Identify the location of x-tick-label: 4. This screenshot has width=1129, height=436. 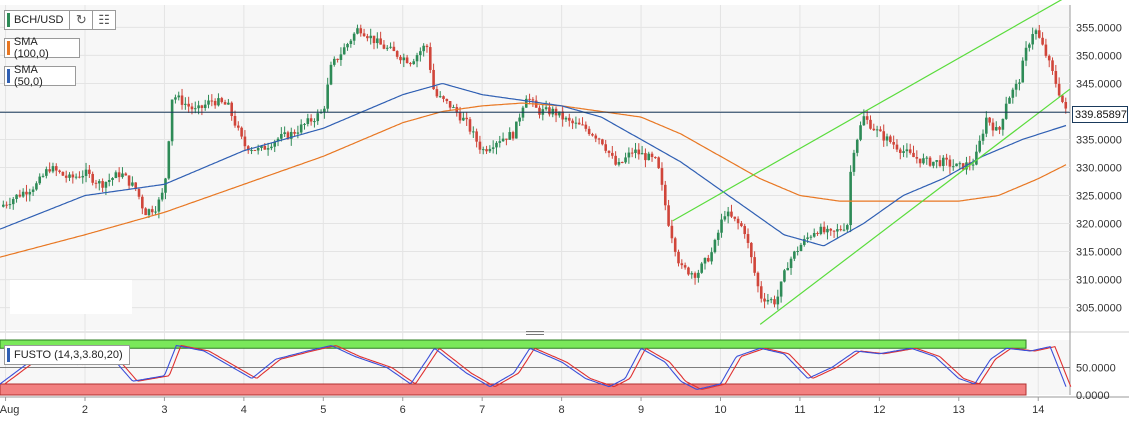
(244, 410).